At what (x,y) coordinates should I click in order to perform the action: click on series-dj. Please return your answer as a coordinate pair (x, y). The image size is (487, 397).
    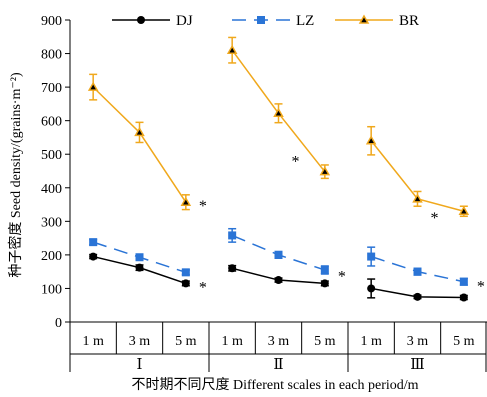
    Looking at the image, I should click on (278, 277).